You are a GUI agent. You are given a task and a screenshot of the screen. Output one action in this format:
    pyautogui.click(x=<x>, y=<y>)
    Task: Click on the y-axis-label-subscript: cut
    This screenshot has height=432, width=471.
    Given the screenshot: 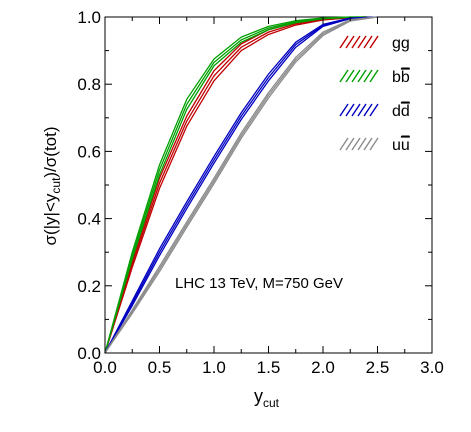 What is the action you would take?
    pyautogui.click(x=56, y=185)
    